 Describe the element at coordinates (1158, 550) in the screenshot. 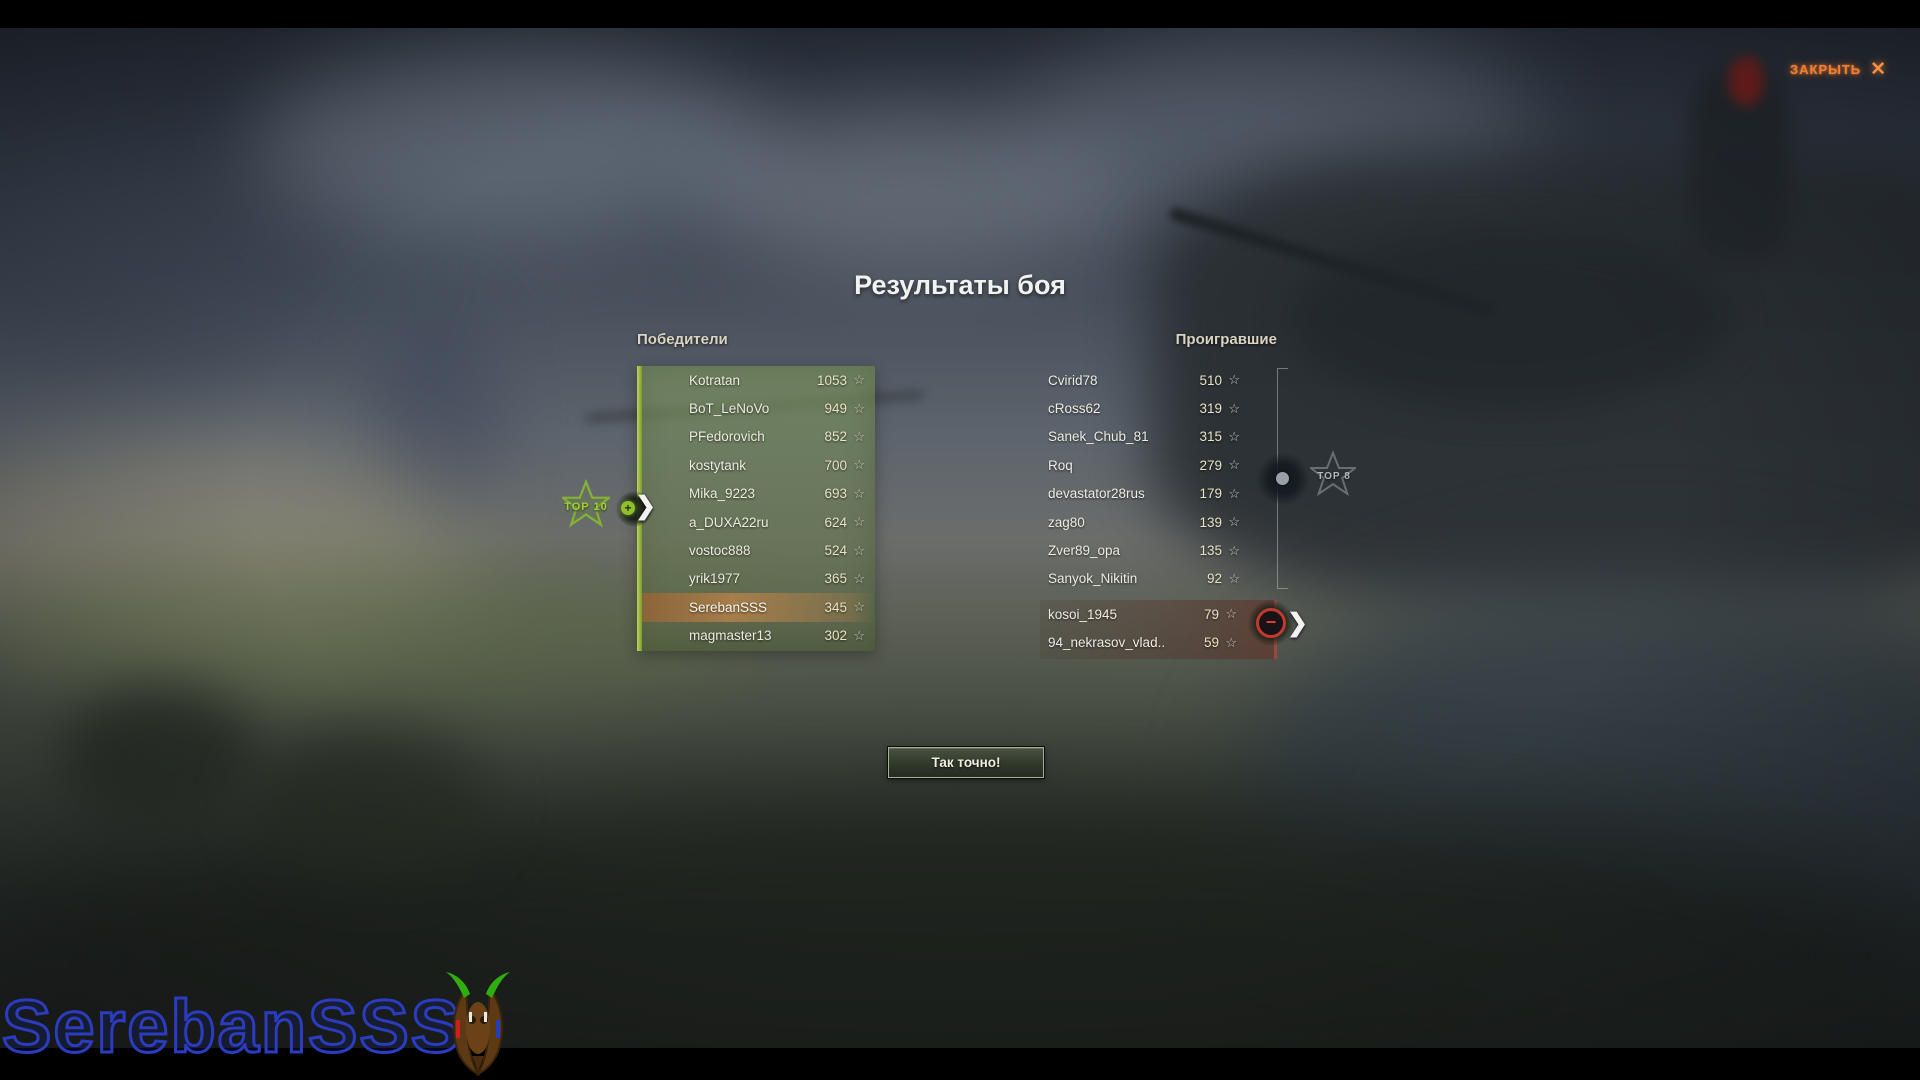

I see `player-row: Zver89_opa 135 ☆` at that location.